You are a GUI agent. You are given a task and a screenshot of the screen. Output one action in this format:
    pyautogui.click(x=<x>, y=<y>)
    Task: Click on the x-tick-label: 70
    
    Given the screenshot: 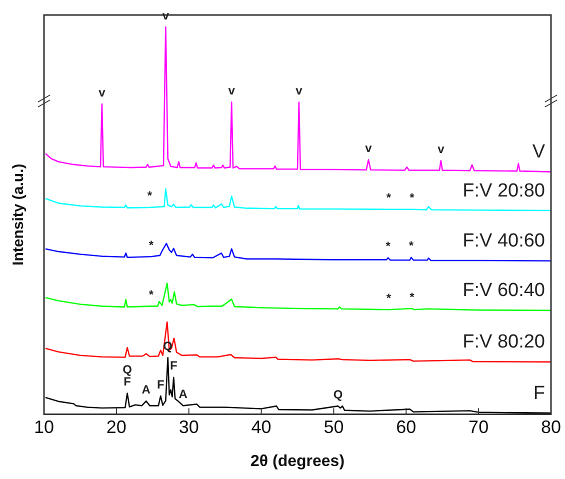 What is the action you would take?
    pyautogui.click(x=478, y=426)
    